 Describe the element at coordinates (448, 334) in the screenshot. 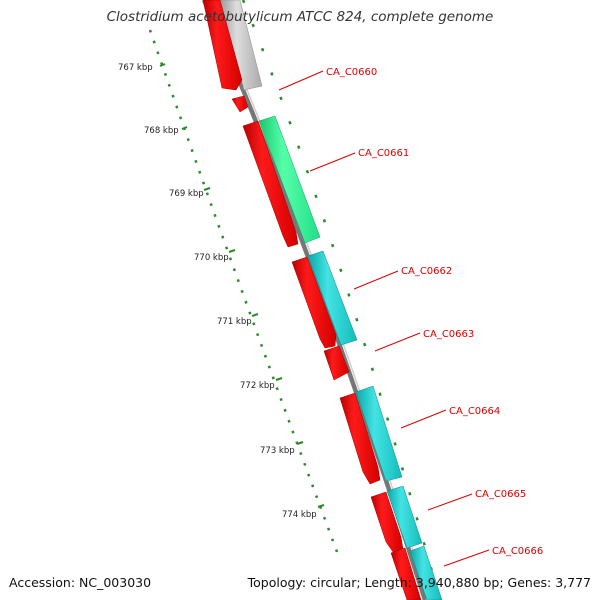

I see `gene-label-ca-c0663: CA_C0663` at that location.